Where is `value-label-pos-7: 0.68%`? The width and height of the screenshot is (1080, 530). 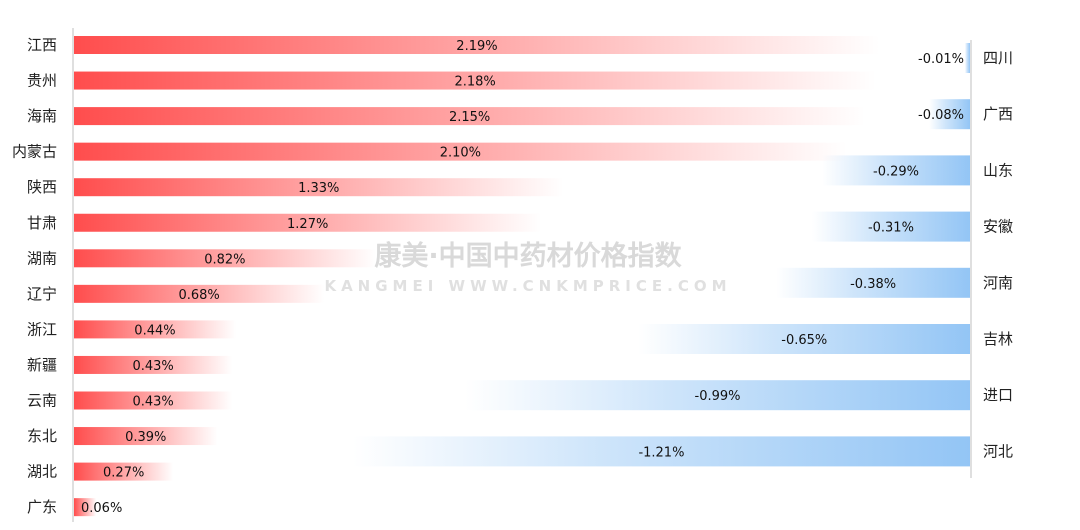 value-label-pos-7: 0.68% is located at coordinates (198, 295).